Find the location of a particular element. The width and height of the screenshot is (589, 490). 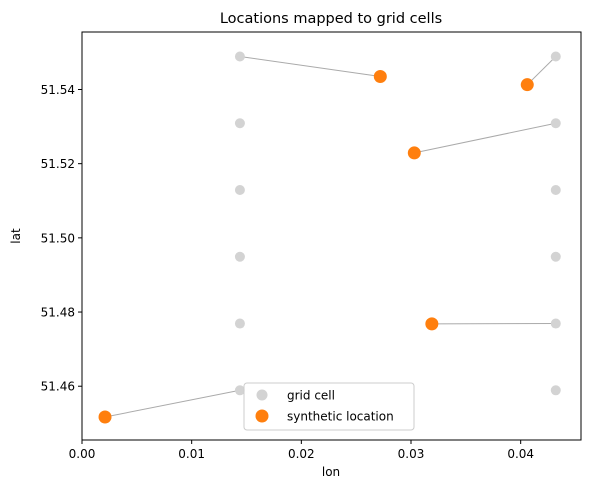

y-axis-ticks: 51.46 51.48 51.50 51.52 51.54 is located at coordinates (61, 238).